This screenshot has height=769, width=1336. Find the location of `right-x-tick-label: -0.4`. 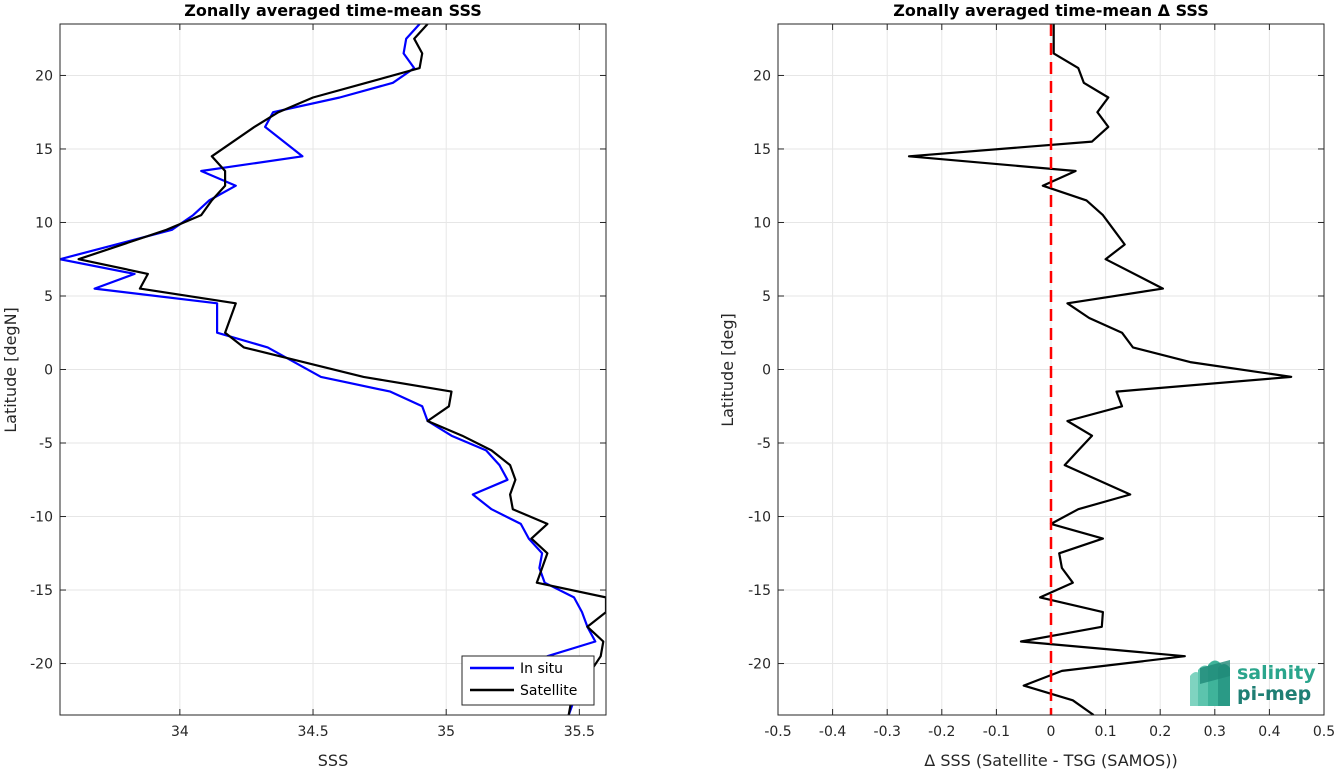

right-x-tick-label: -0.4 is located at coordinates (832, 732).